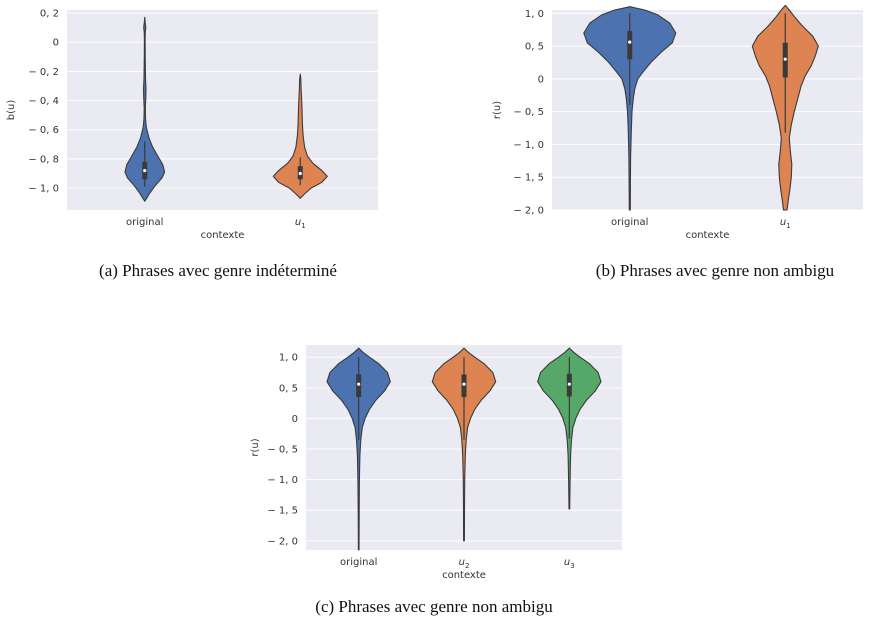  What do you see at coordinates (218, 270) in the screenshot?
I see `caption: (a) Phrases avec genre indéterminé` at bounding box center [218, 270].